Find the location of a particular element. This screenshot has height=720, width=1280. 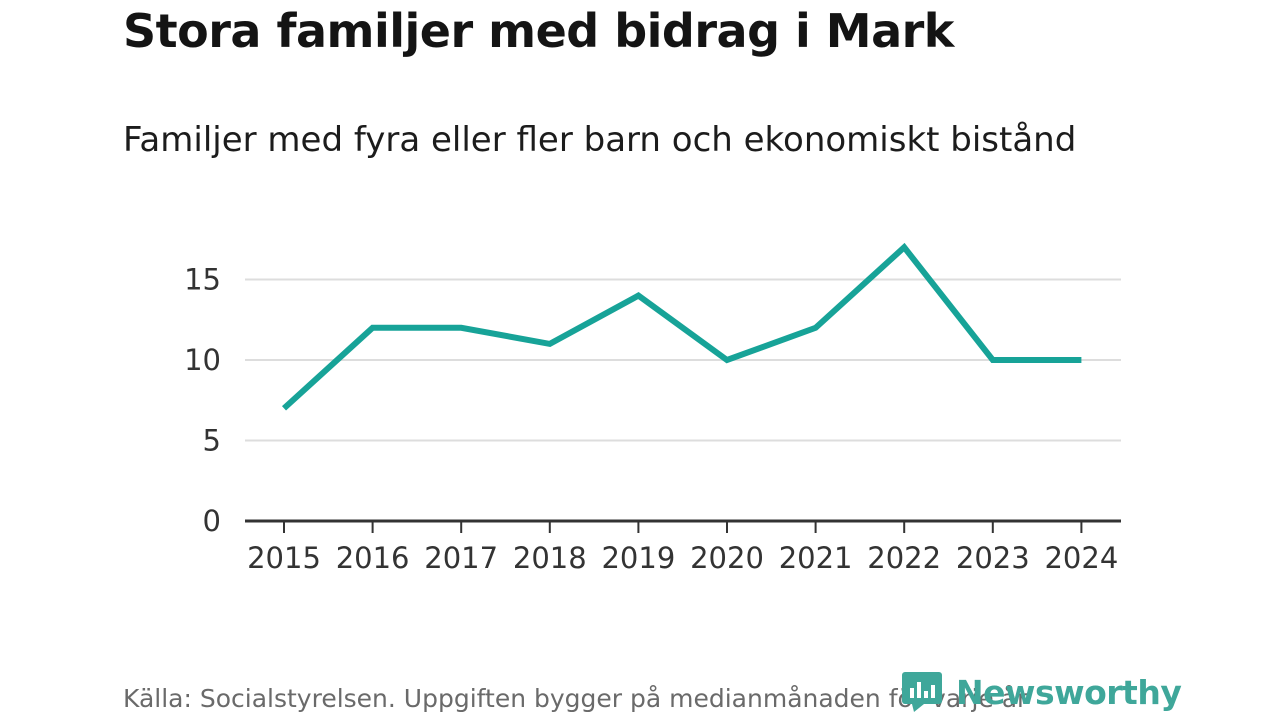

x-tick-label-2020: 2020 is located at coordinates (727, 558).